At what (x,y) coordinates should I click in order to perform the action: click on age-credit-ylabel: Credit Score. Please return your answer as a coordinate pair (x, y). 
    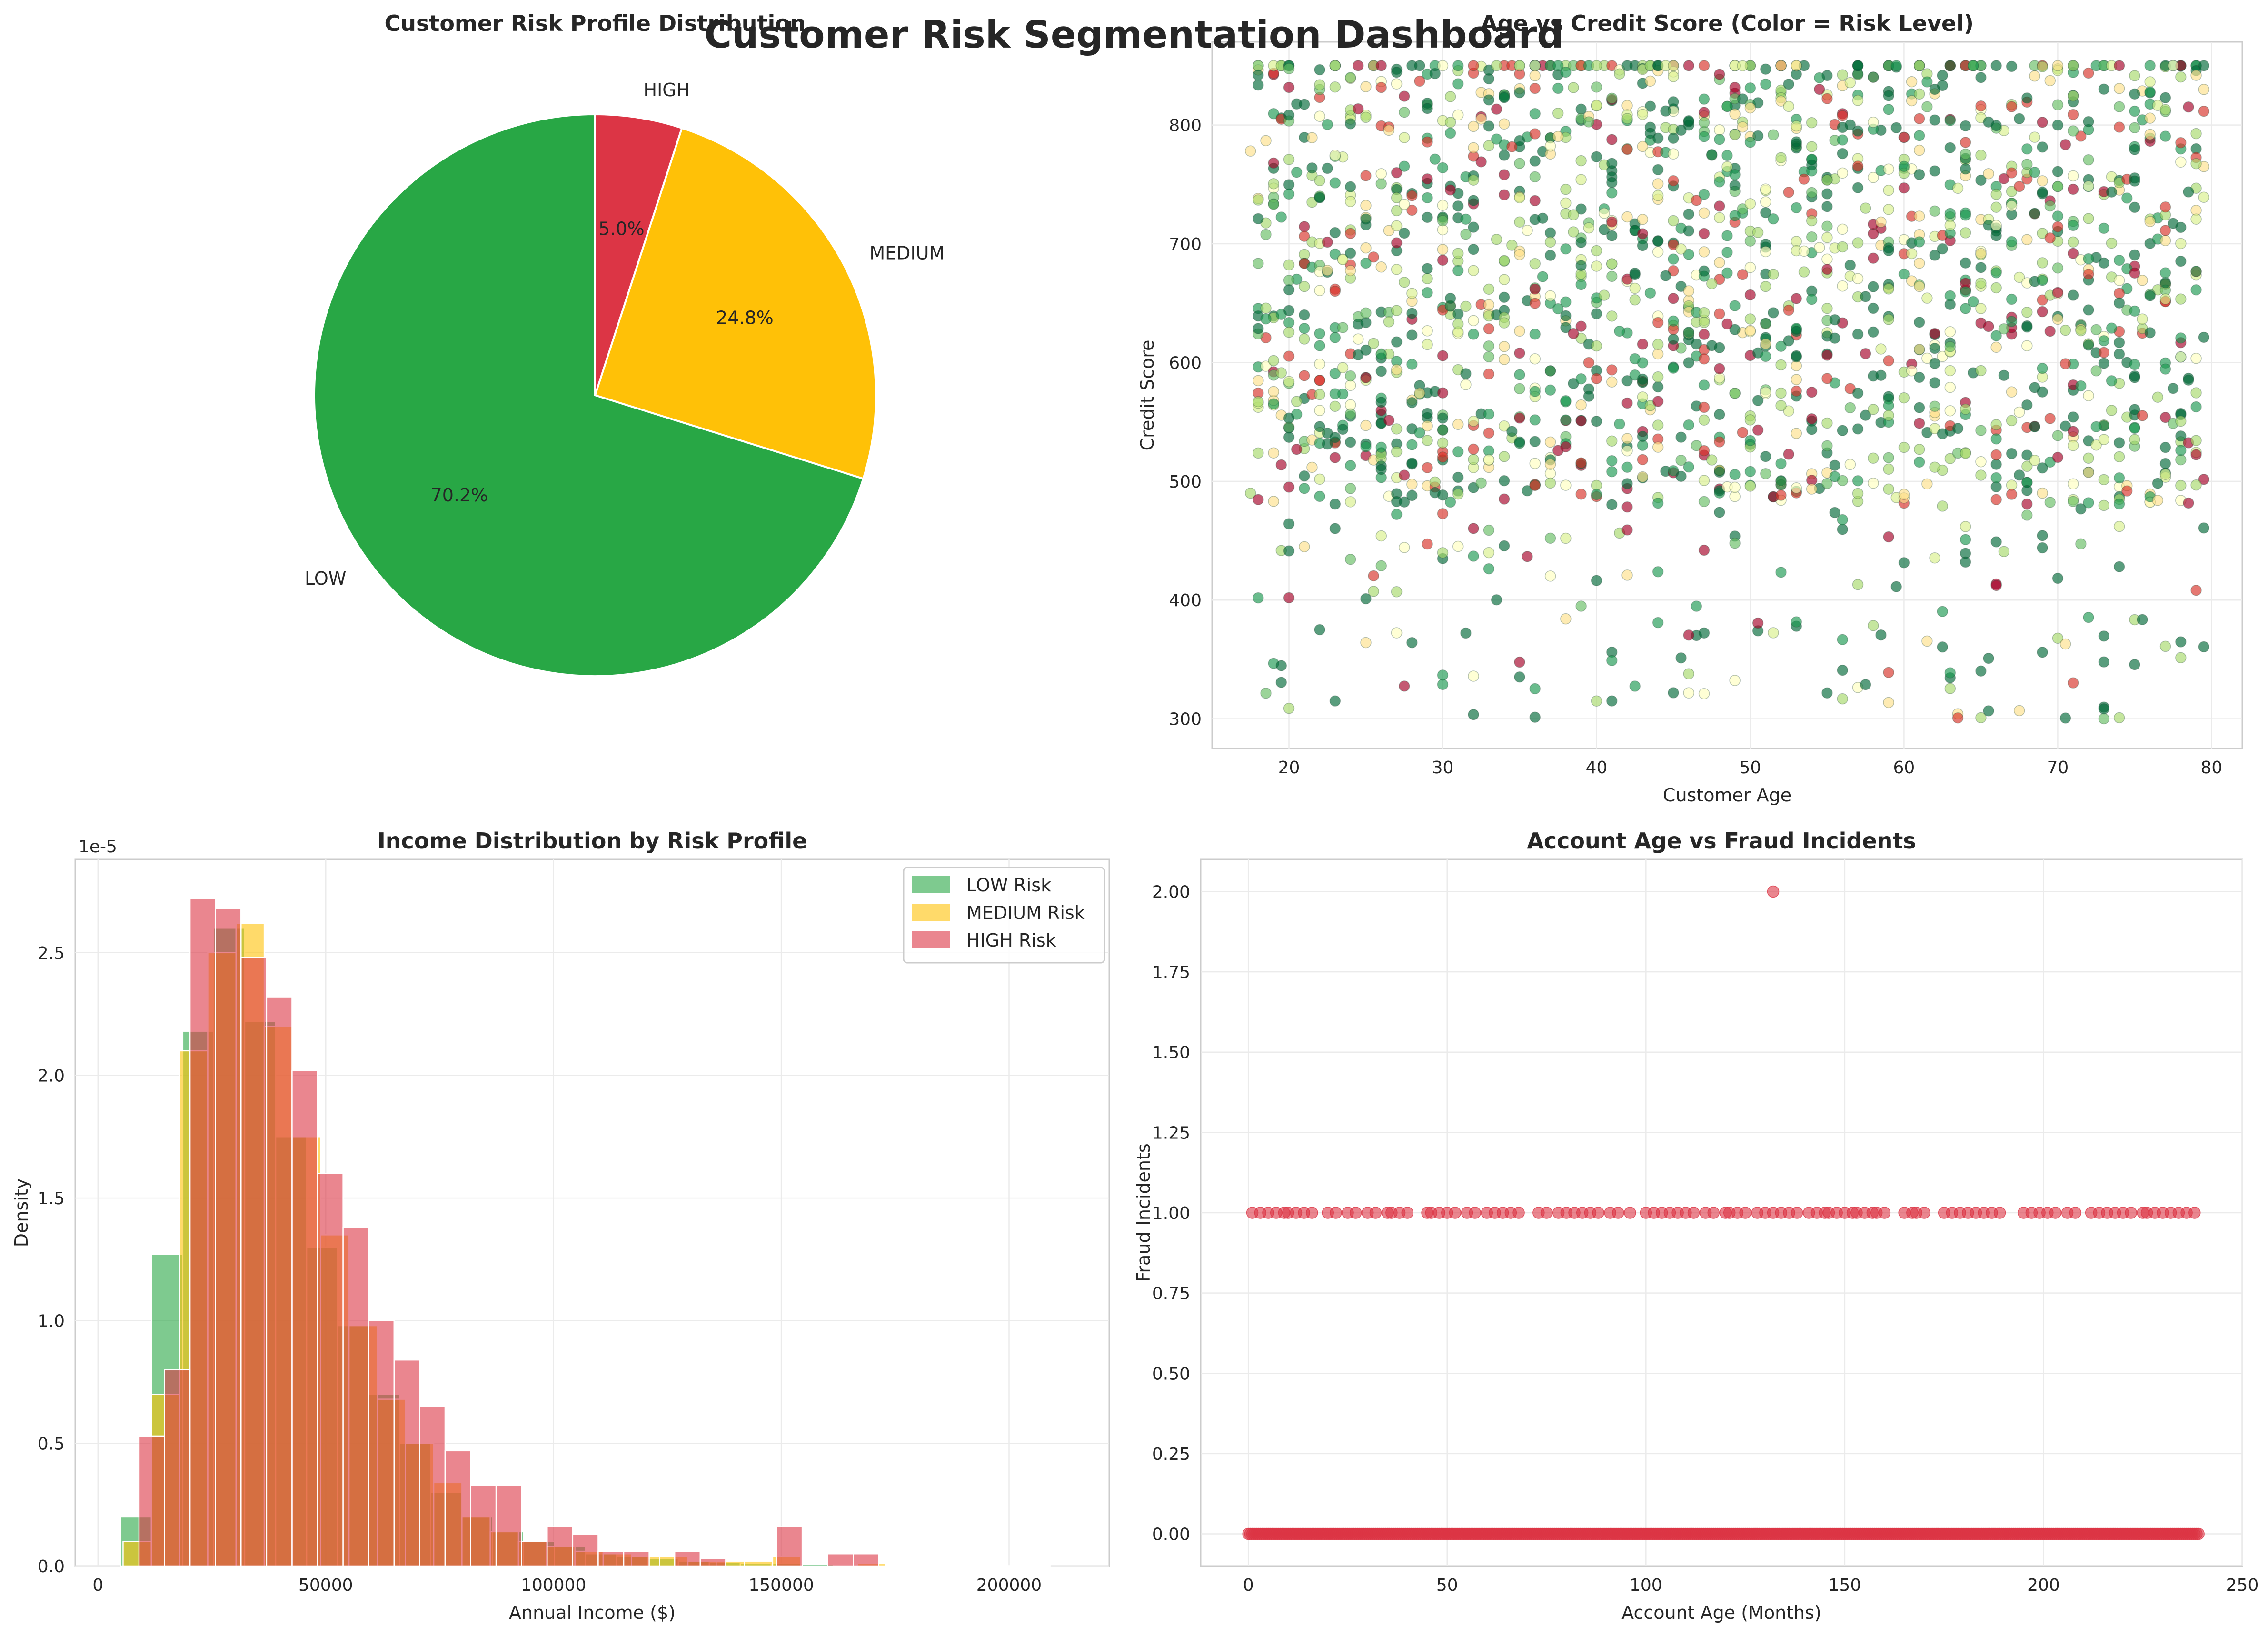
    Looking at the image, I should click on (1147, 395).